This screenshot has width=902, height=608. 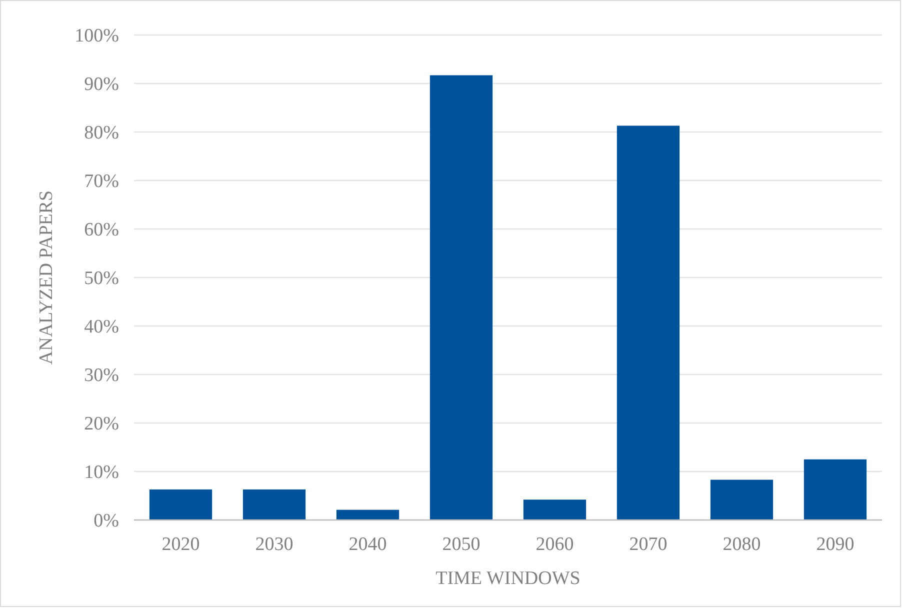 What do you see at coordinates (181, 544) in the screenshot?
I see `x-tick-label: 2020` at bounding box center [181, 544].